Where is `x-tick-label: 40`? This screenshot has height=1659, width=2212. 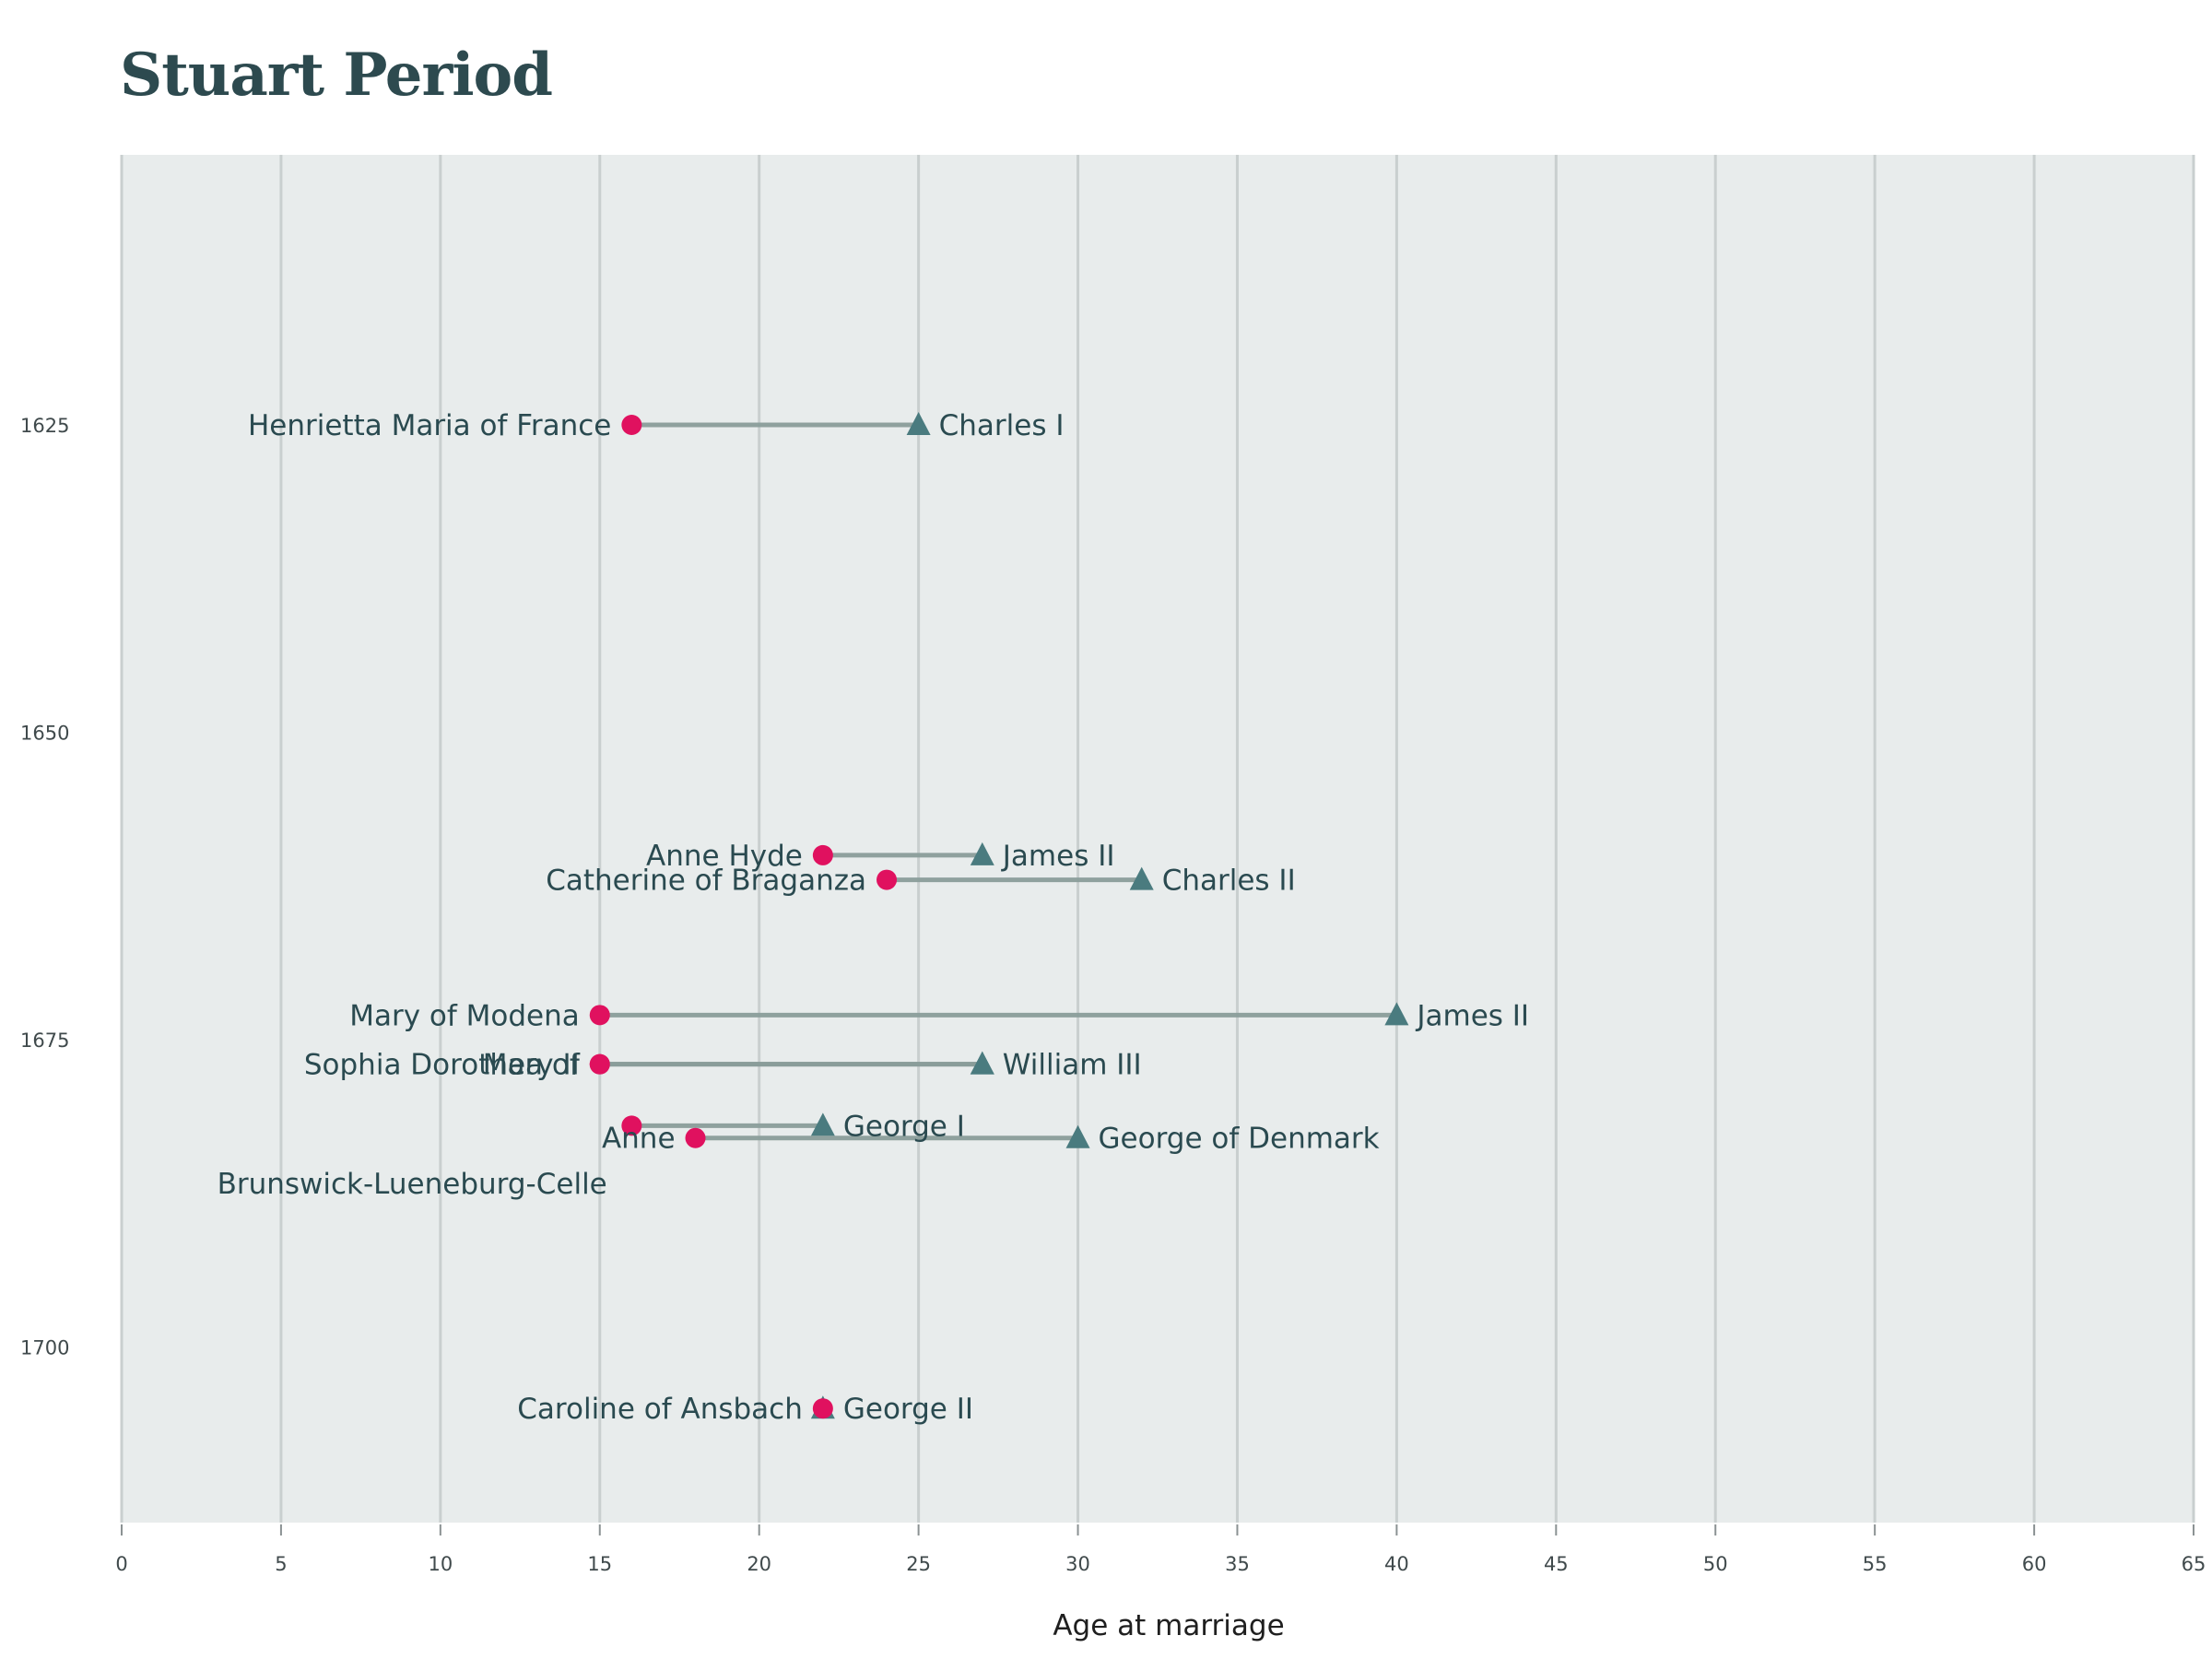 x-tick-label: 40 is located at coordinates (1396, 1564).